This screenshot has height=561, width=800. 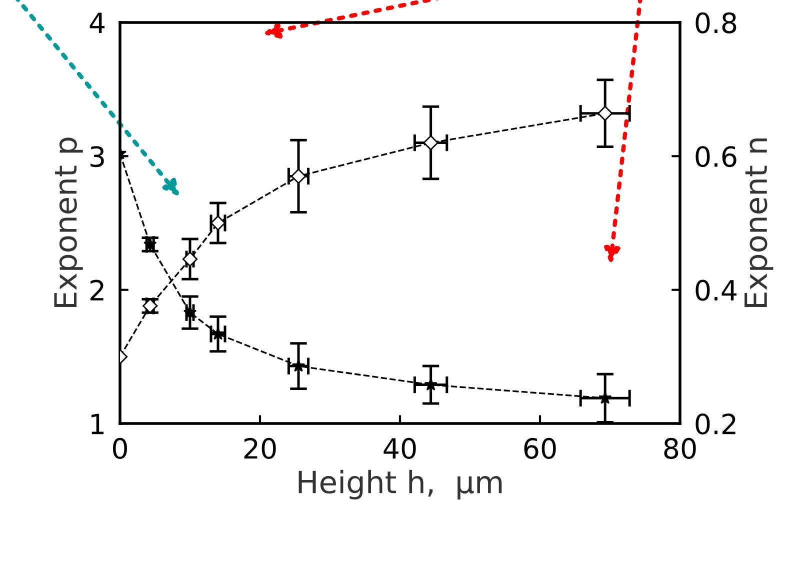 What do you see at coordinates (97, 22) in the screenshot?
I see `y-tick-label: 4` at bounding box center [97, 22].